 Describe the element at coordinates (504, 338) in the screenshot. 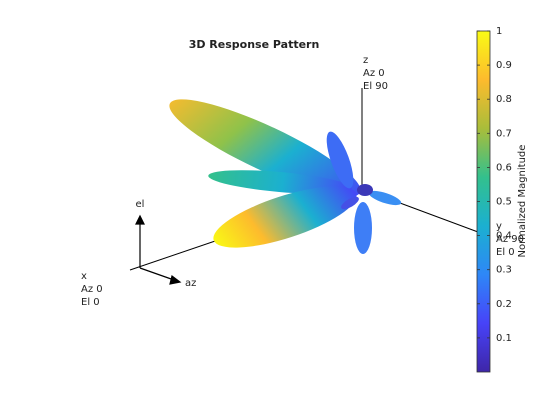

I see `colorbar-tick-label: 0.1` at that location.